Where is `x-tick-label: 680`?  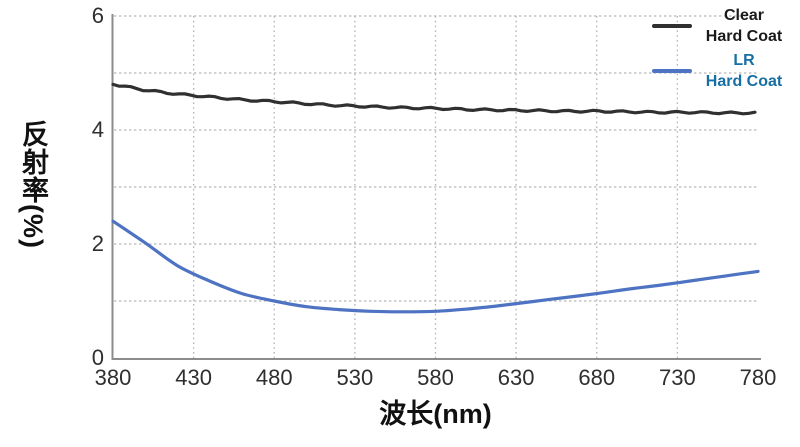 x-tick-label: 680 is located at coordinates (597, 377).